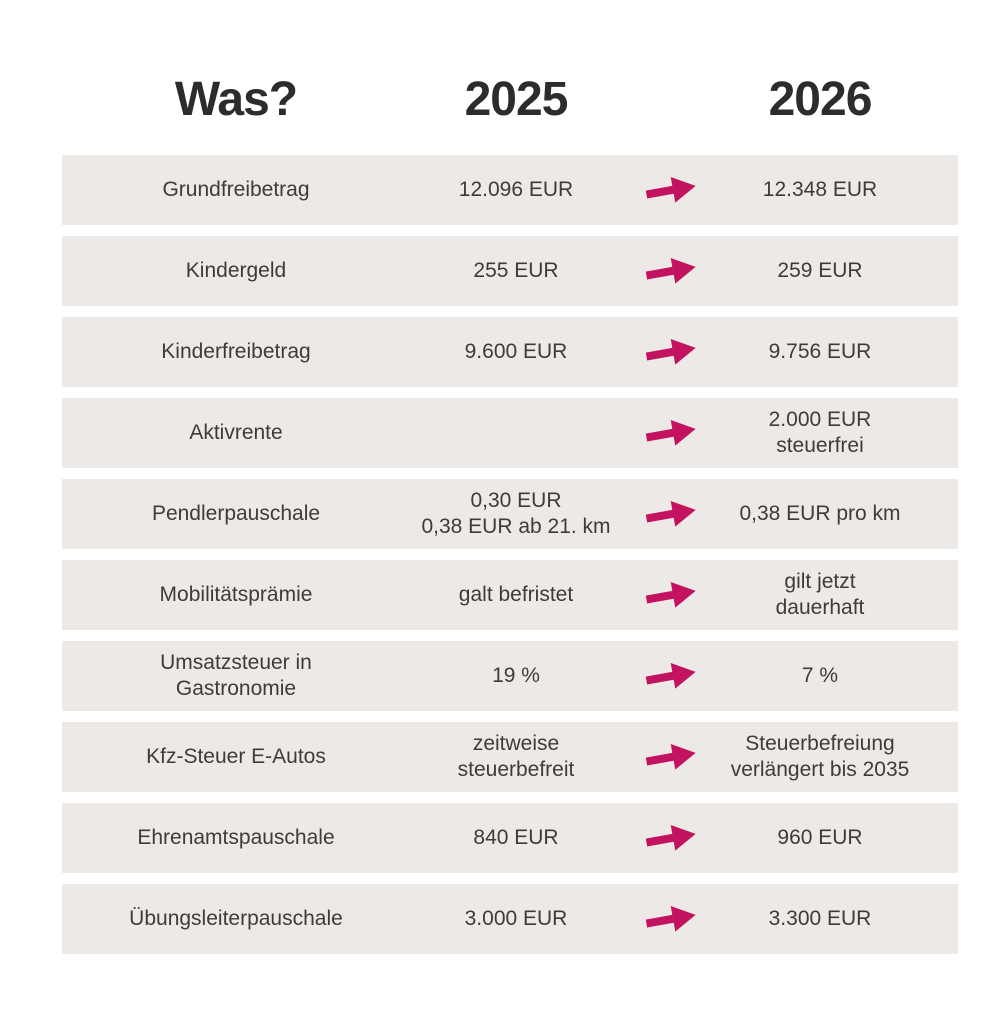 The width and height of the screenshot is (1005, 1024). What do you see at coordinates (516, 513) in the screenshot?
I see `value-2025: 0,30 EUR 0,38 EUR ab 21. km` at bounding box center [516, 513].